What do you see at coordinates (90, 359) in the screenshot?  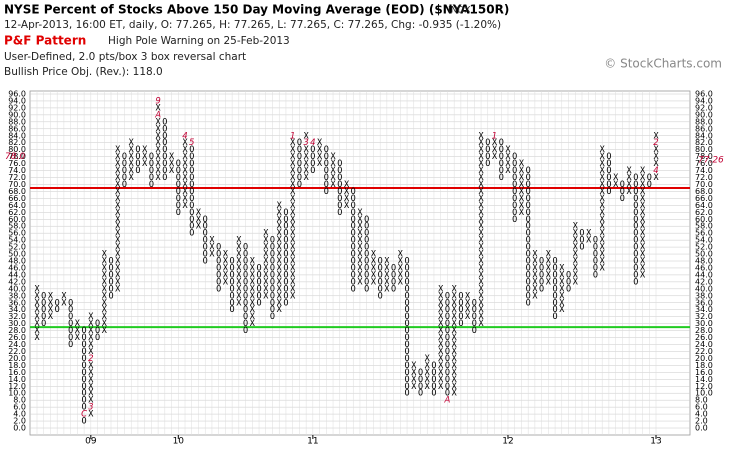 I see `month-marker: 2` at bounding box center [90, 359].